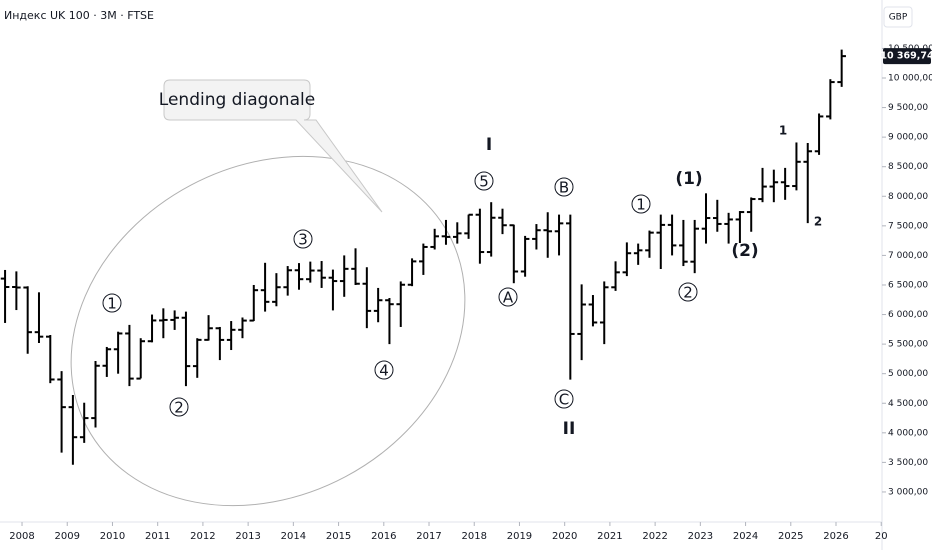 This screenshot has height=550, width=932. I want to click on y-tick-label: 6 500,00, so click(908, 285).